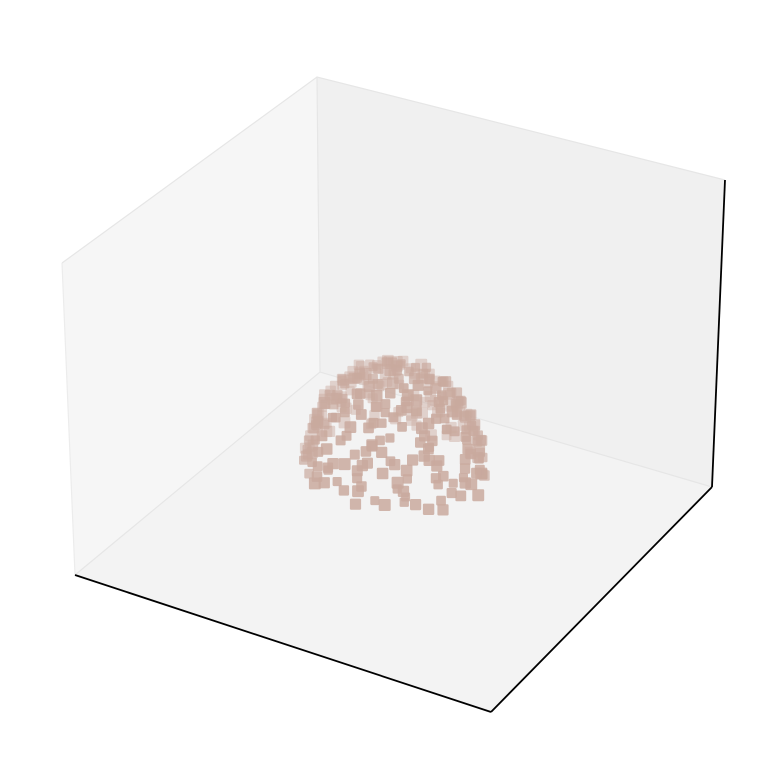 This screenshot has width=779, height=779. What do you see at coordinates (718, 333) in the screenshot?
I see `z-axis-line` at bounding box center [718, 333].